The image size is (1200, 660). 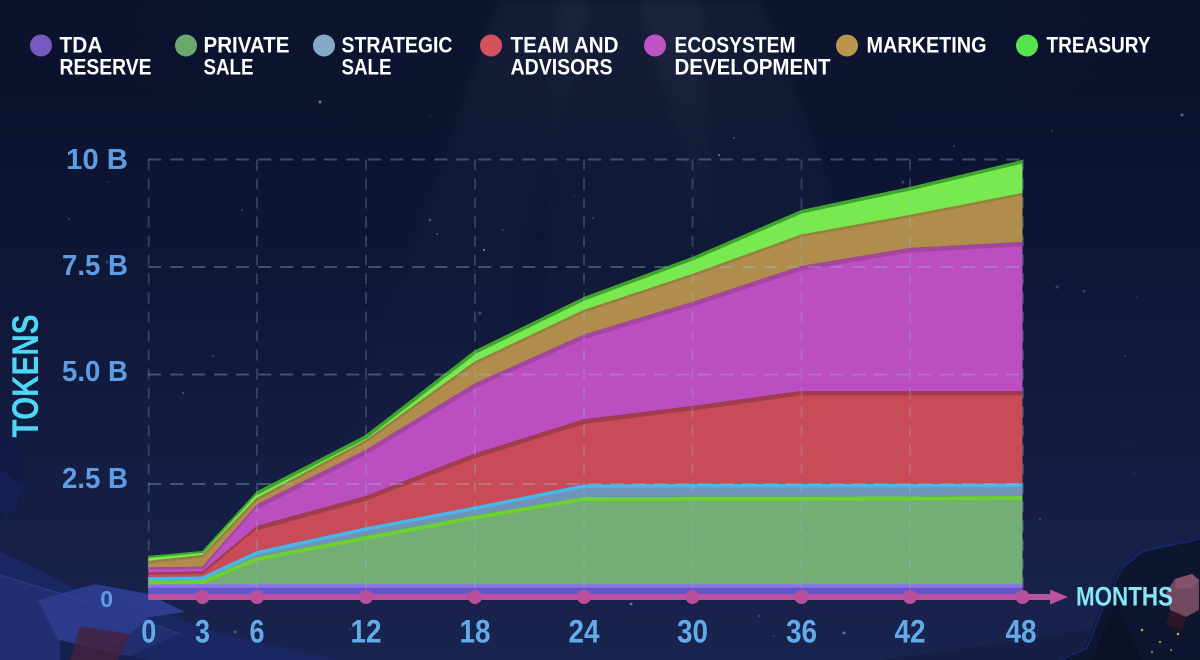 I want to click on svg-text: TOKENS, so click(x=25, y=376).